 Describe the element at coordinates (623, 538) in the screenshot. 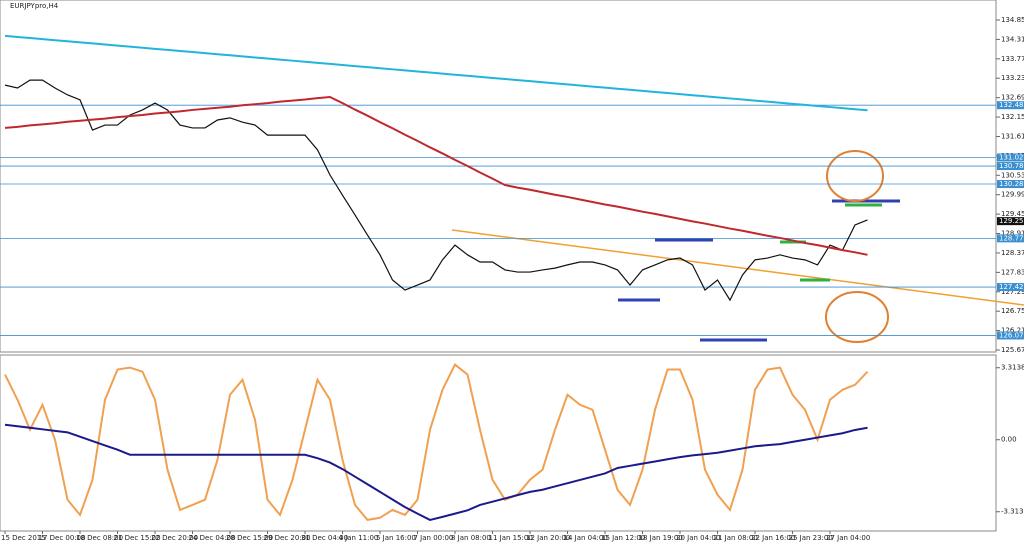

I see `x-tick-label: 15 Jan 12:00` at that location.